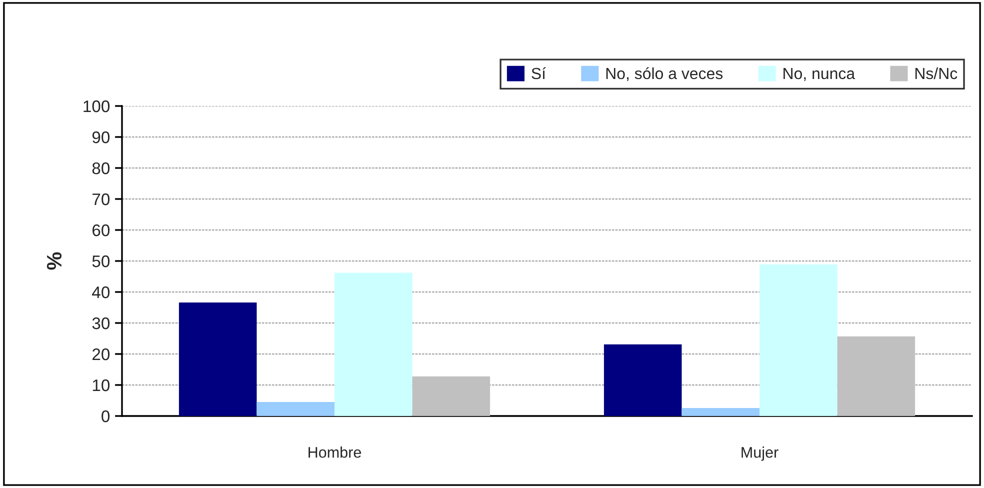  What do you see at coordinates (101, 199) in the screenshot?
I see `y-tick-label: 70` at bounding box center [101, 199].